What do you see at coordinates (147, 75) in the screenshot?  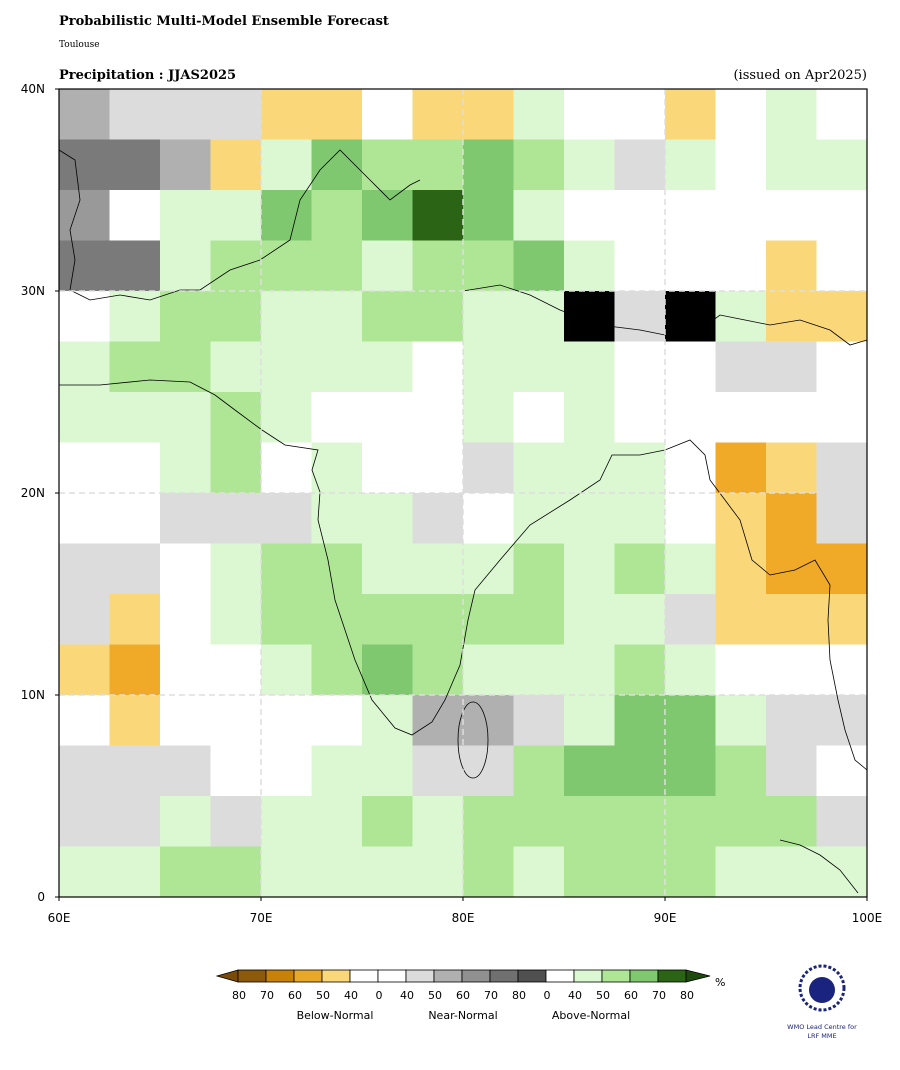 I see `variable: Precipitation : JJAS2025` at bounding box center [147, 75].